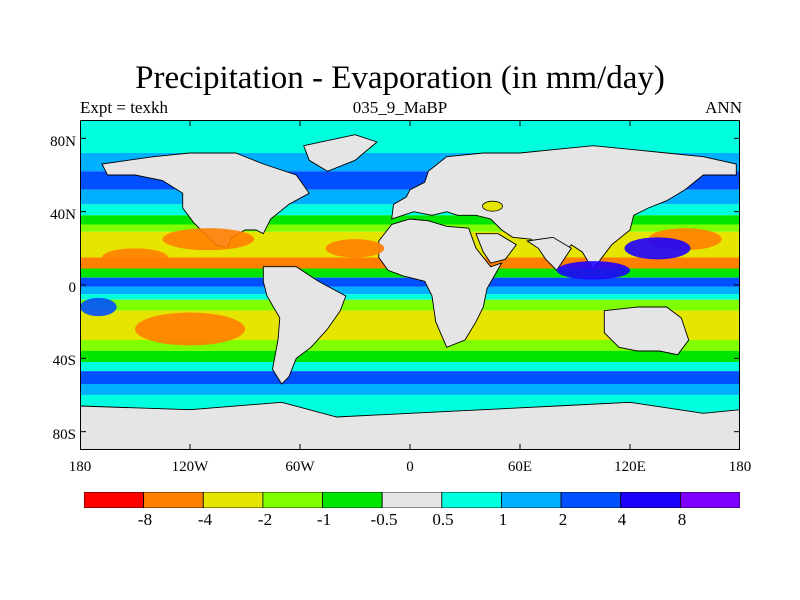 The image size is (800, 600). What do you see at coordinates (563, 519) in the screenshot?
I see `colorbar-label: 2` at bounding box center [563, 519].